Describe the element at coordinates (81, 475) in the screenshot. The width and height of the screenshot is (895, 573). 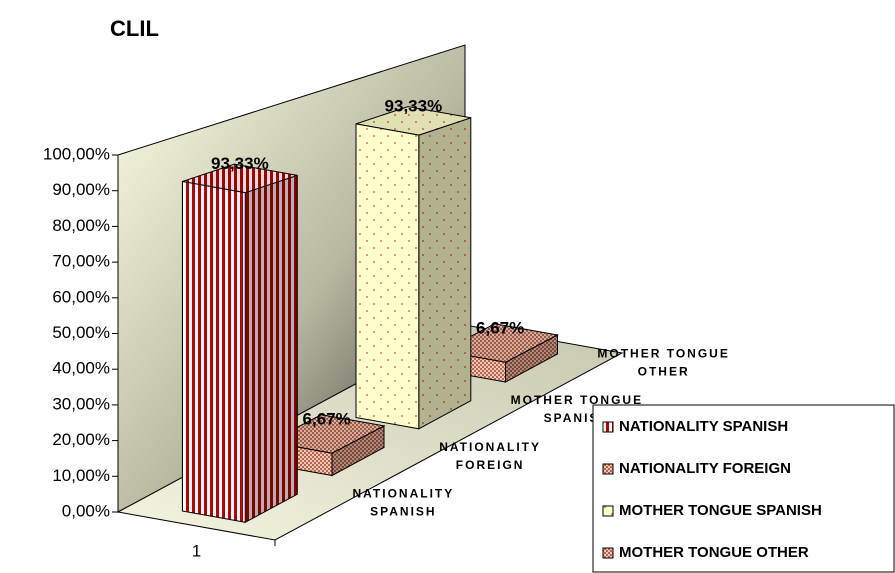
I see `y-tick-label: 10,00%` at that location.